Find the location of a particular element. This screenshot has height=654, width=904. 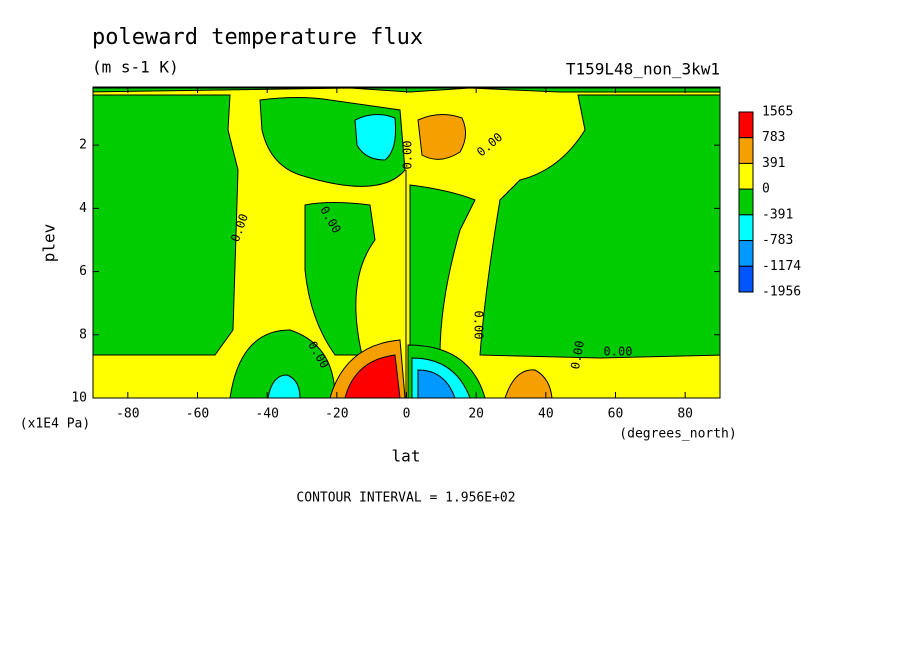

chart-subtitle: (m s-1 K) is located at coordinates (135, 67).